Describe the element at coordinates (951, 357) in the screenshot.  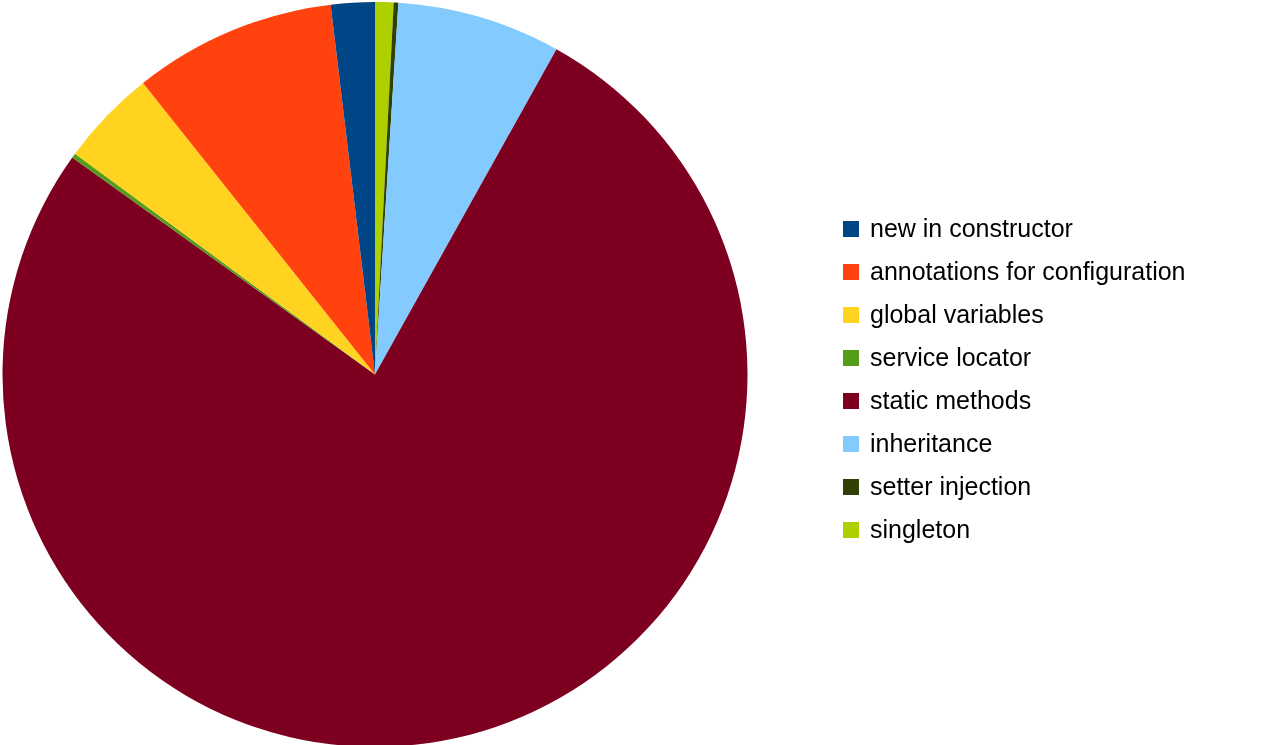
I see `legend-label: service locator` at that location.